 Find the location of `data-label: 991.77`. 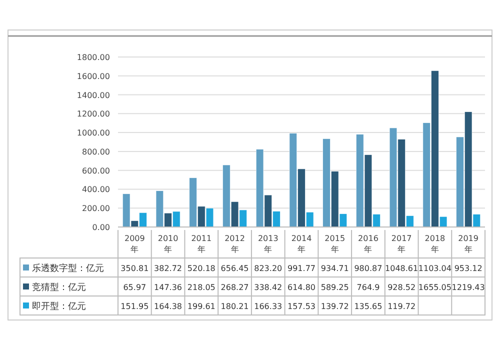

data-label: 991.77 is located at coordinates (302, 268).